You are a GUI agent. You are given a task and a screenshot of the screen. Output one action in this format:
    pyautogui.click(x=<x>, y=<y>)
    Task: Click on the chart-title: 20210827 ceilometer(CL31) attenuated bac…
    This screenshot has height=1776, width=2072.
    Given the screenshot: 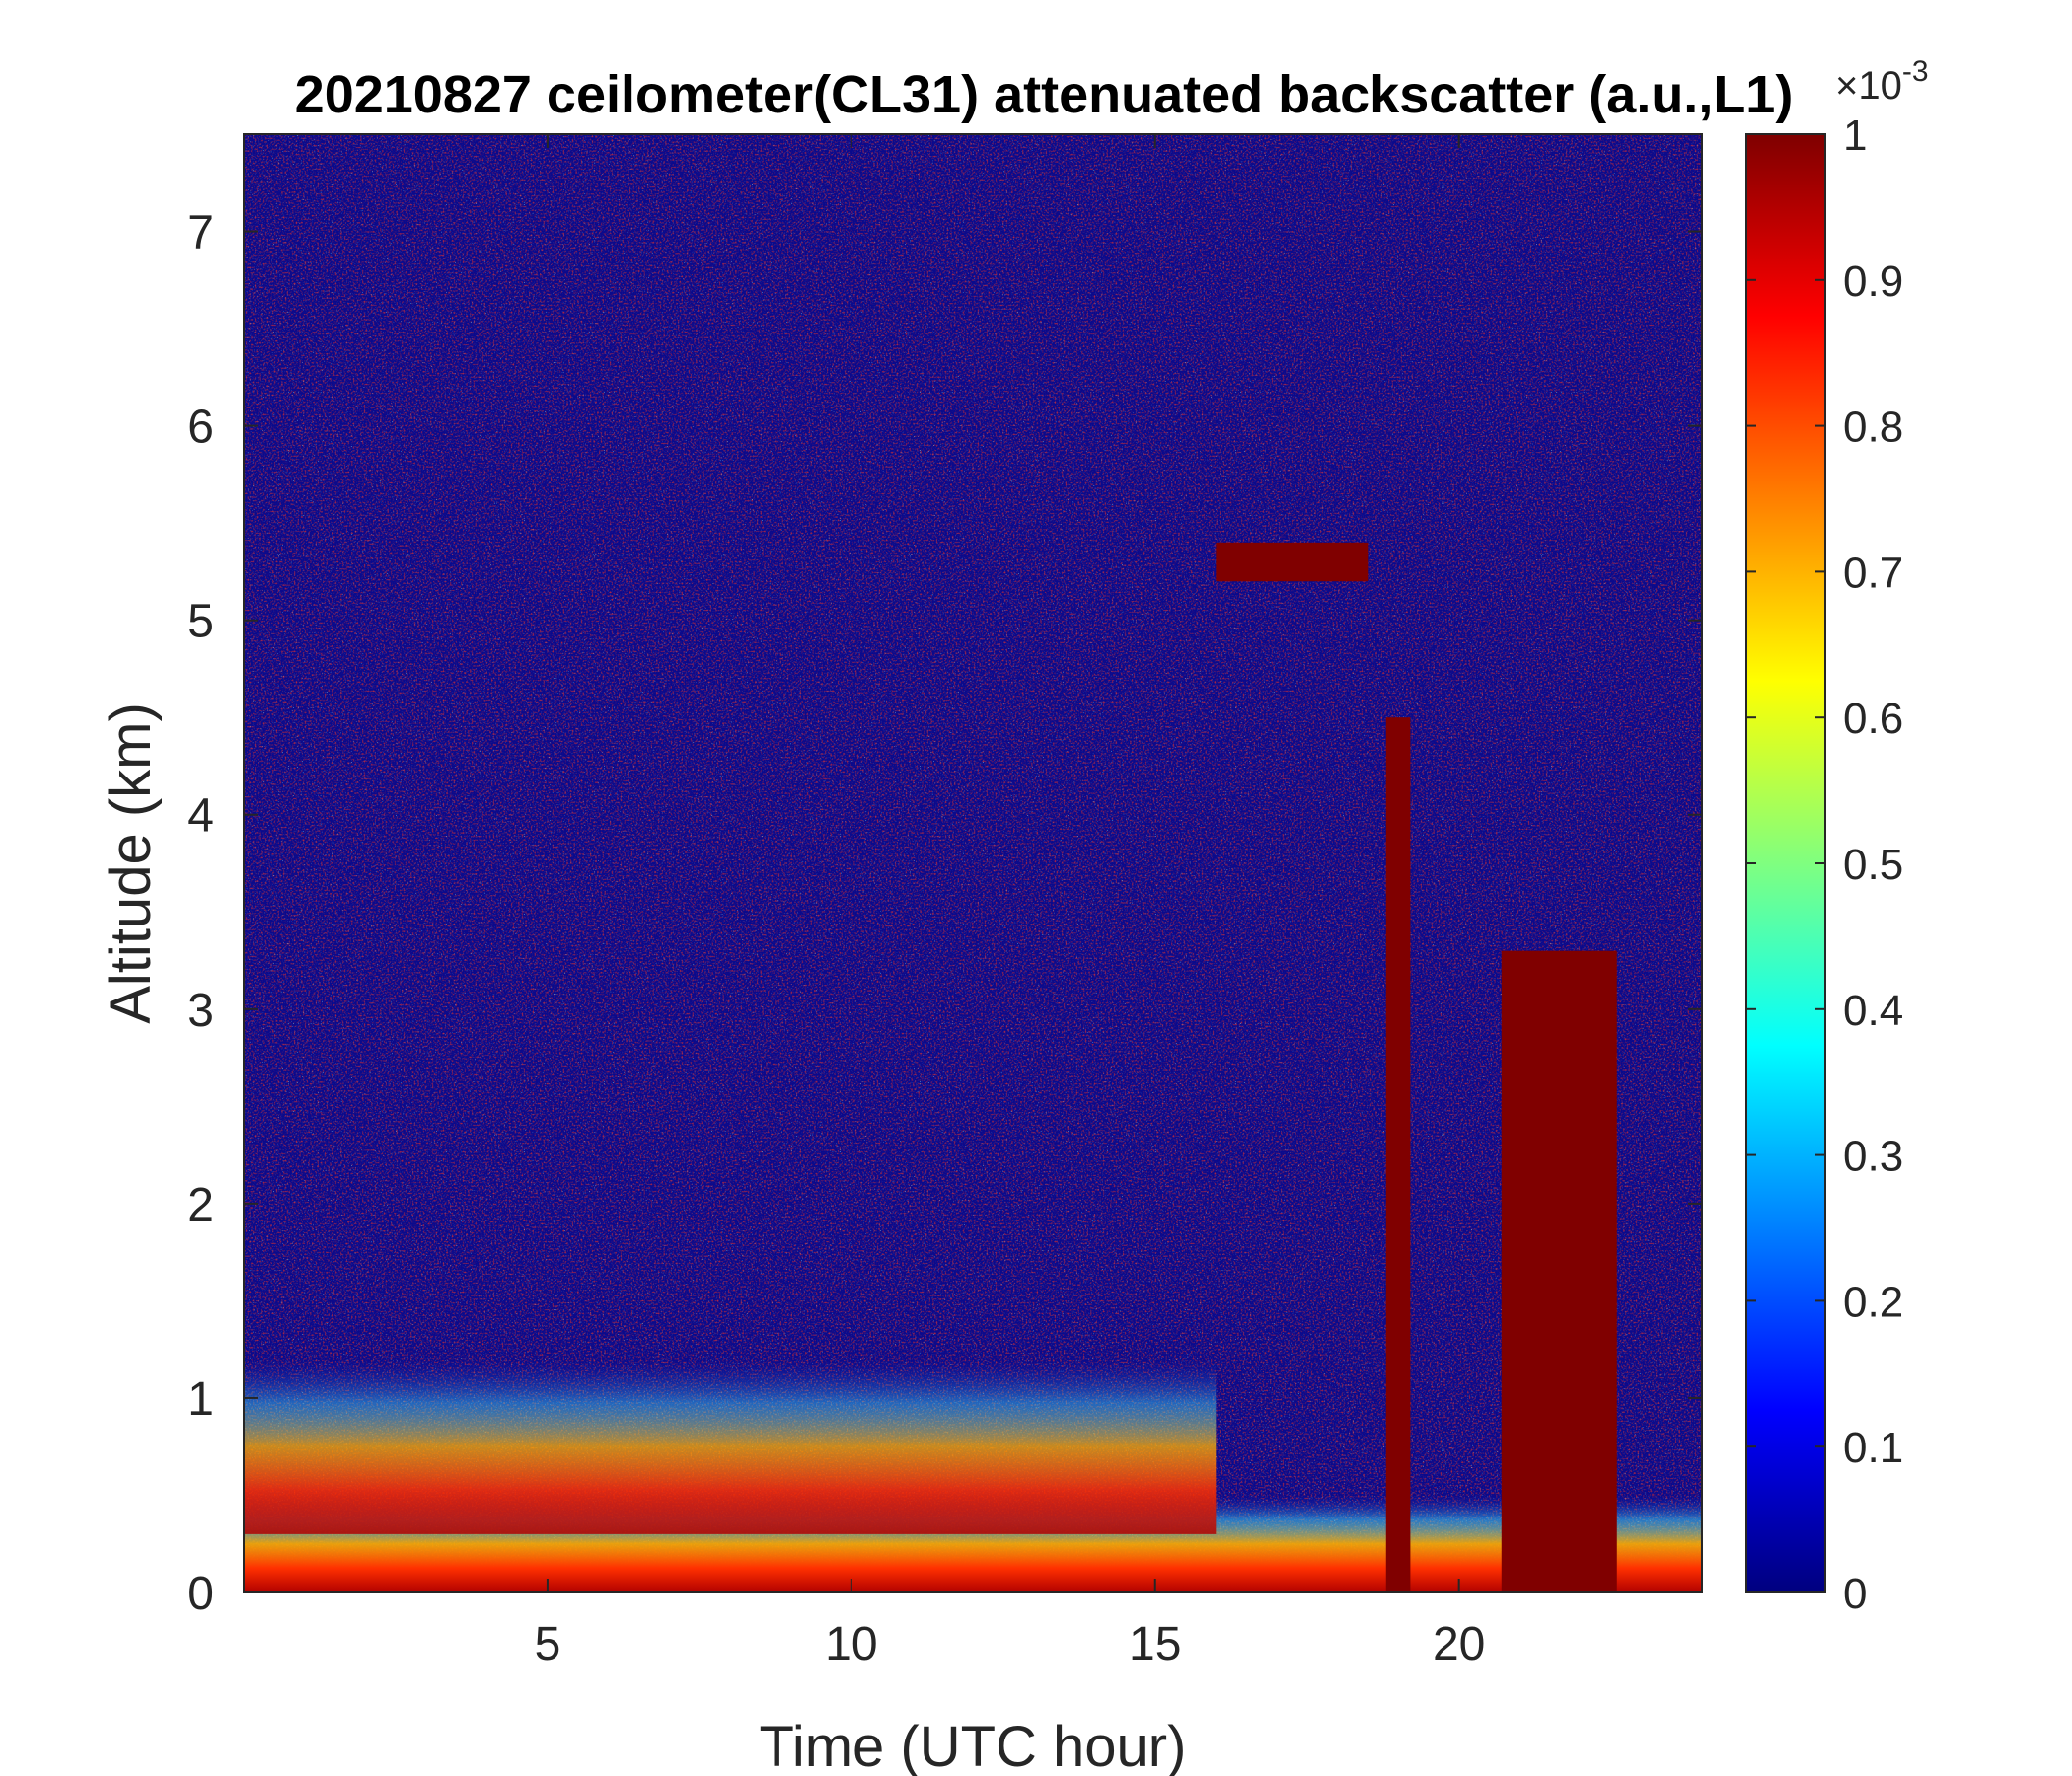 What is the action you would take?
    pyautogui.click(x=1045, y=94)
    